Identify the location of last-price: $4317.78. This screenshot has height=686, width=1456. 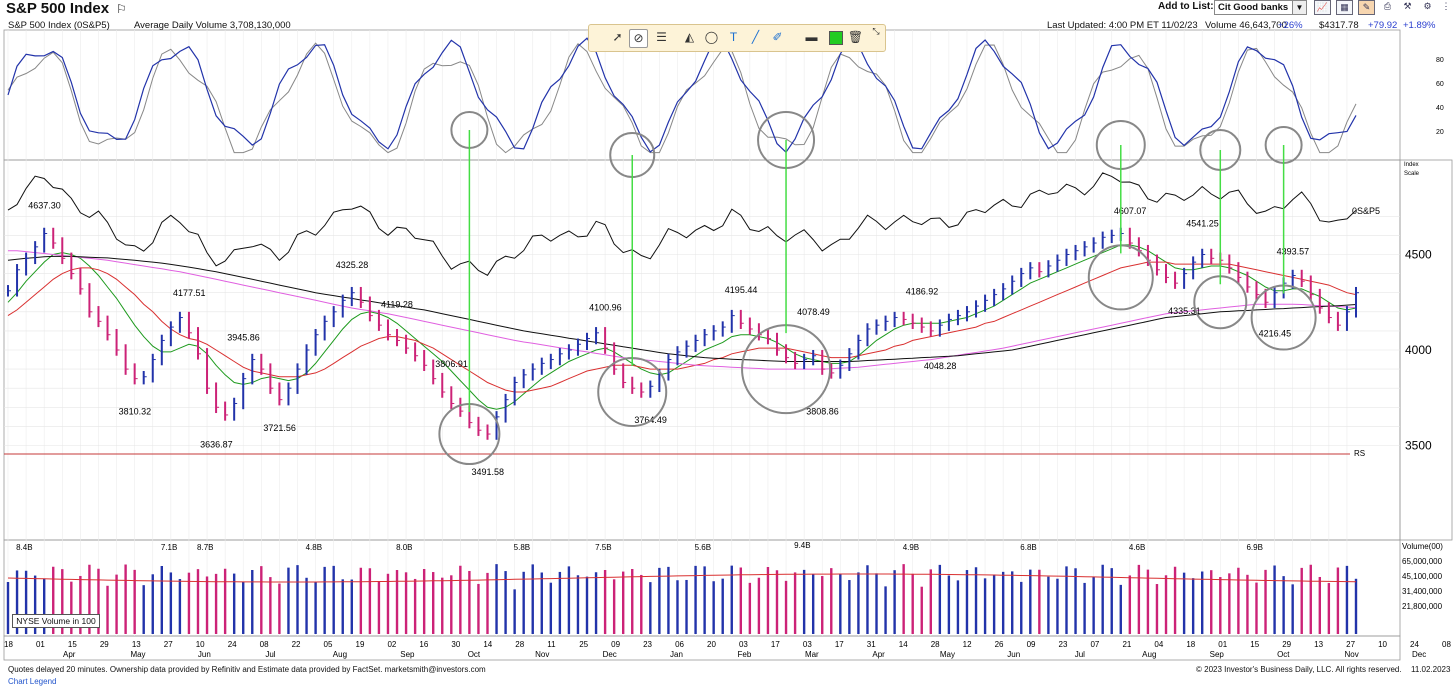
(1339, 25).